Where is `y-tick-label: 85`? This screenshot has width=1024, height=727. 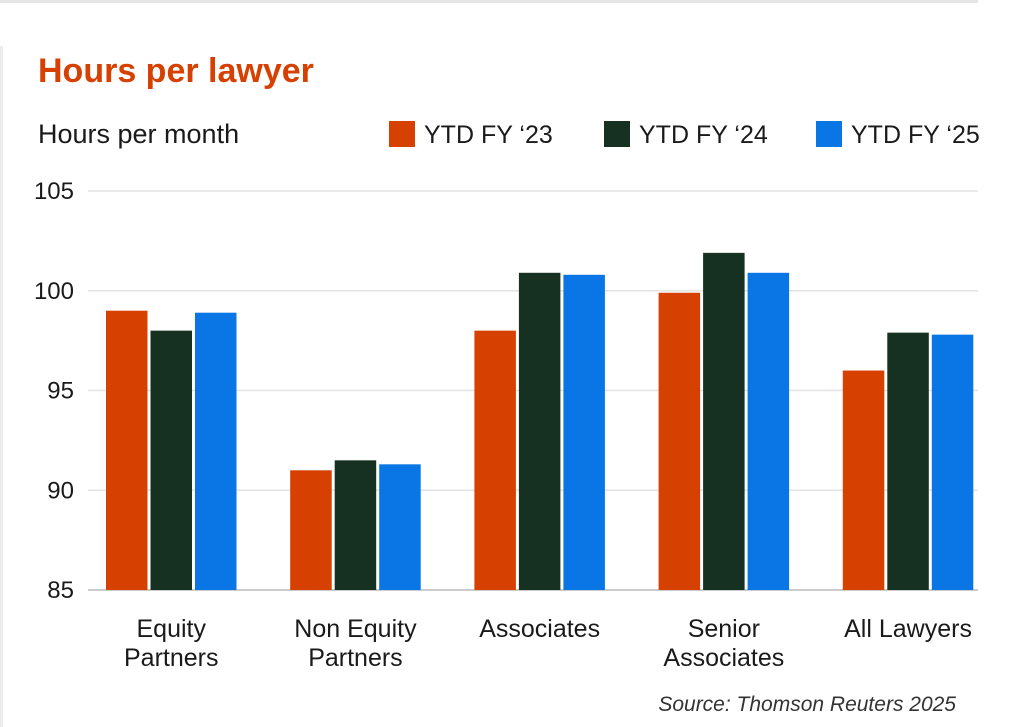 y-tick-label: 85 is located at coordinates (60, 590).